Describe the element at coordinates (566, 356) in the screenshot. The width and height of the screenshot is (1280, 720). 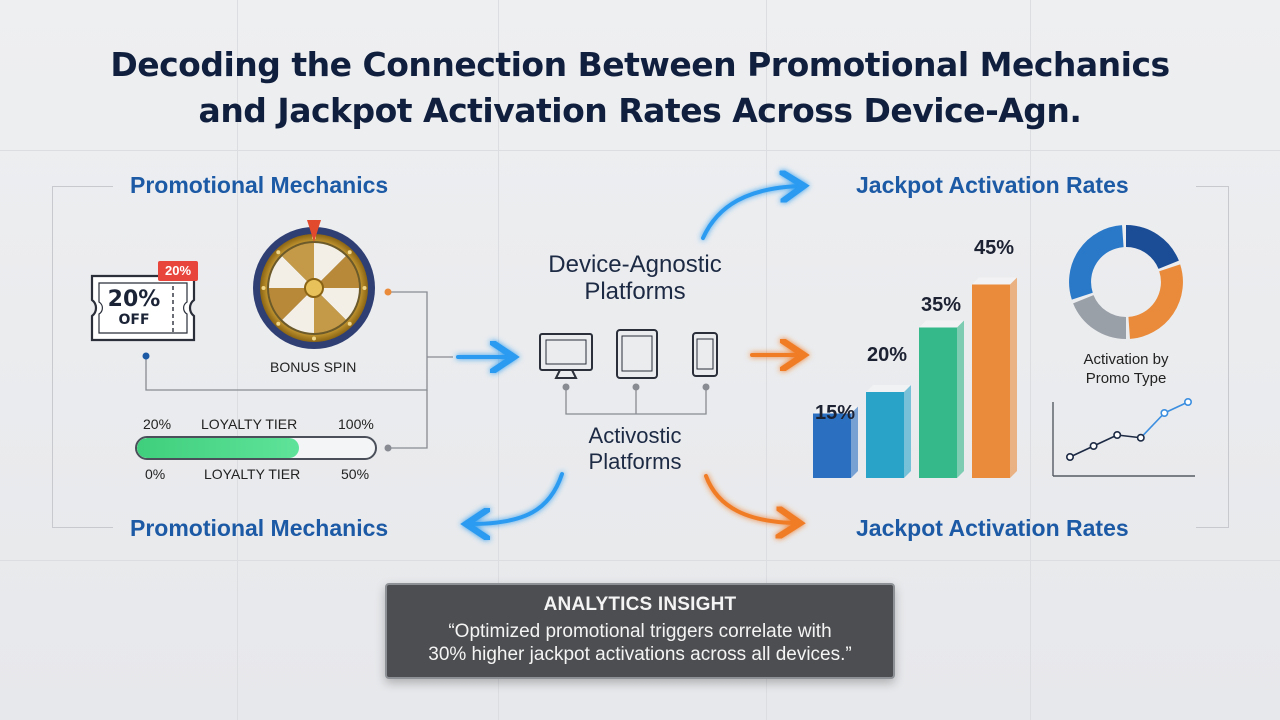
I see `monitor-icon` at that location.